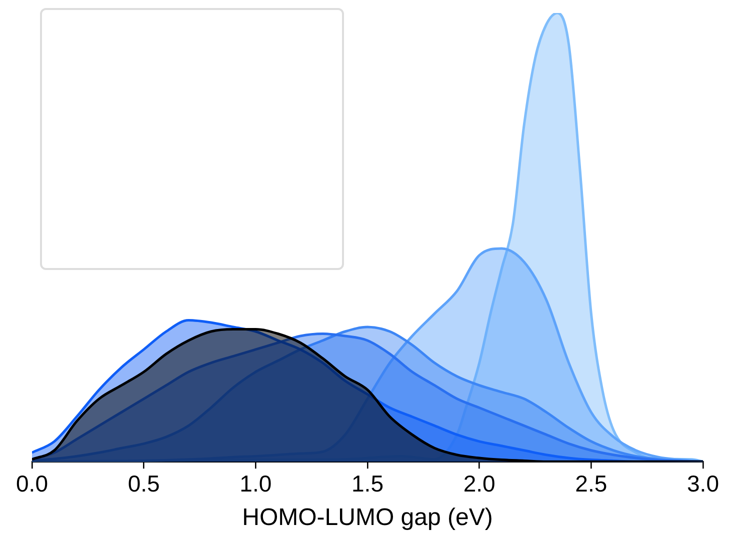  Describe the element at coordinates (256, 483) in the screenshot. I see `x-tick-label: 1.0` at that location.